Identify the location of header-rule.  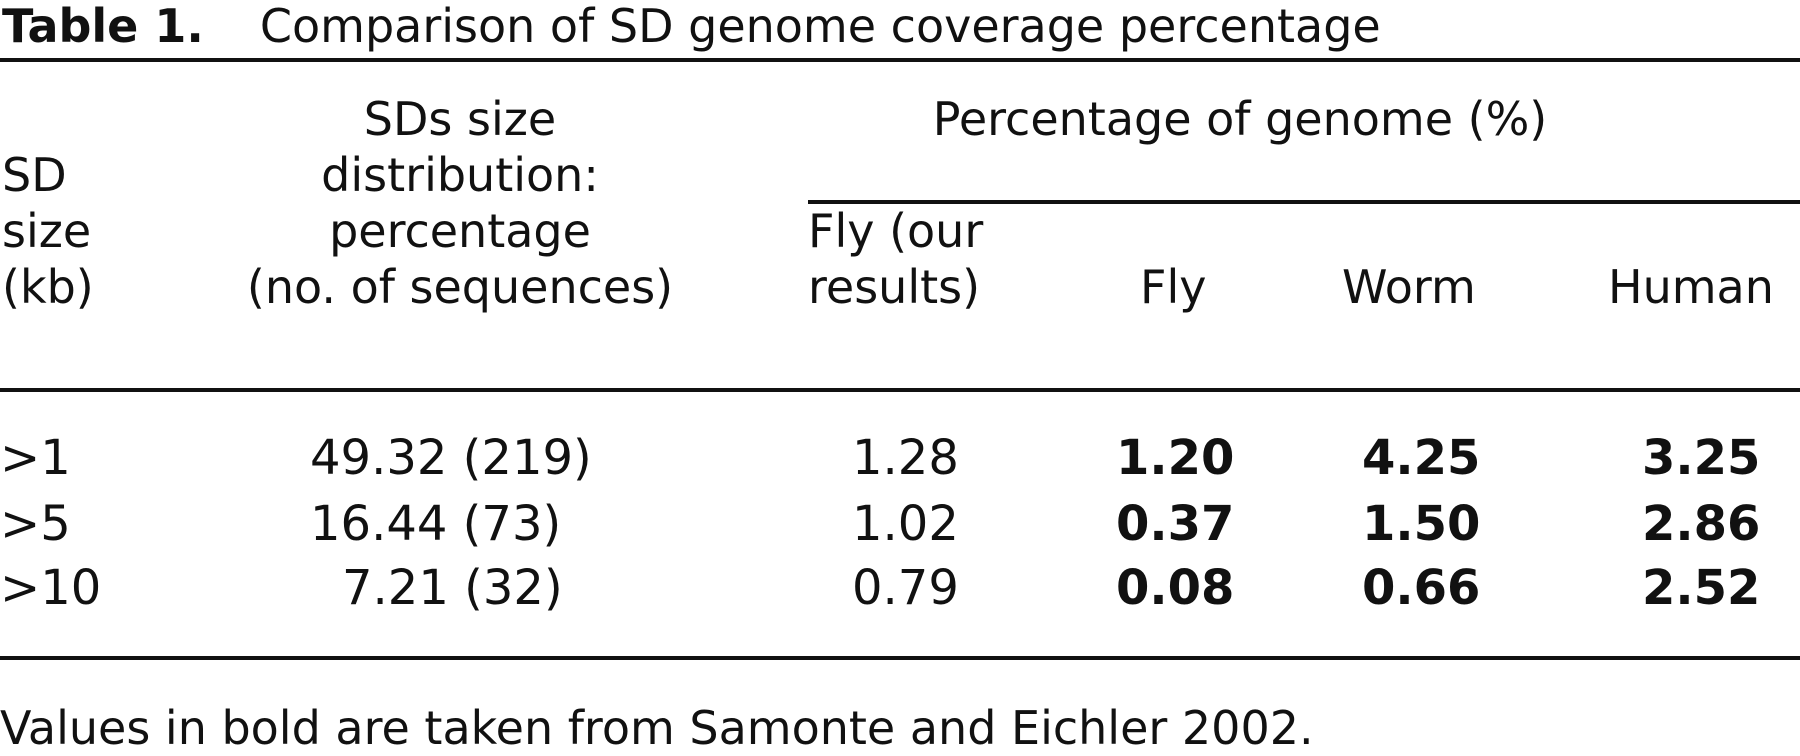
(900, 390).